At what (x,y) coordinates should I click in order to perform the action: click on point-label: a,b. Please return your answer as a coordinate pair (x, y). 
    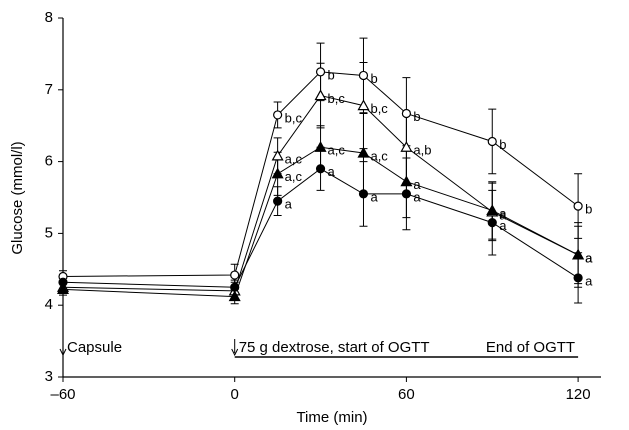
    Looking at the image, I should click on (422, 150).